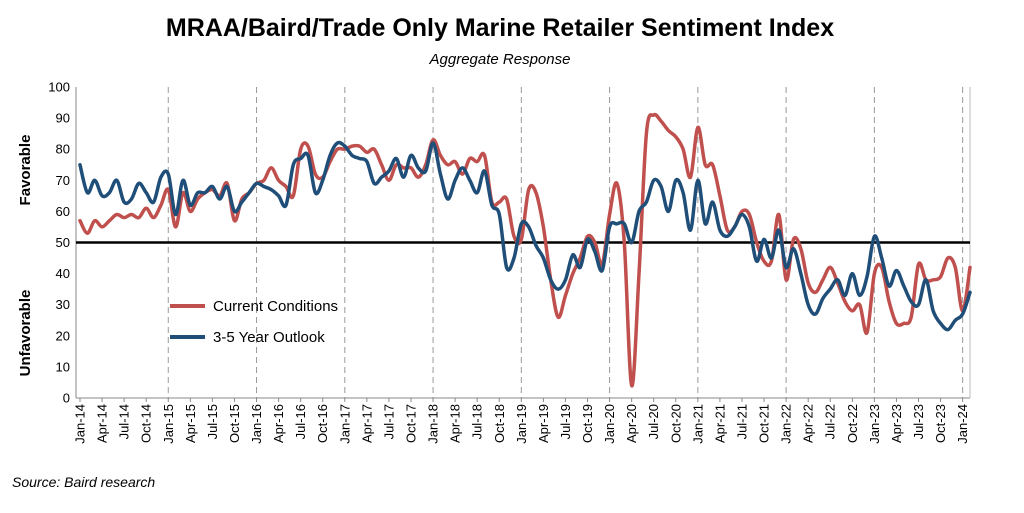  What do you see at coordinates (63, 211) in the screenshot?
I see `y-tick-label: 60` at bounding box center [63, 211].